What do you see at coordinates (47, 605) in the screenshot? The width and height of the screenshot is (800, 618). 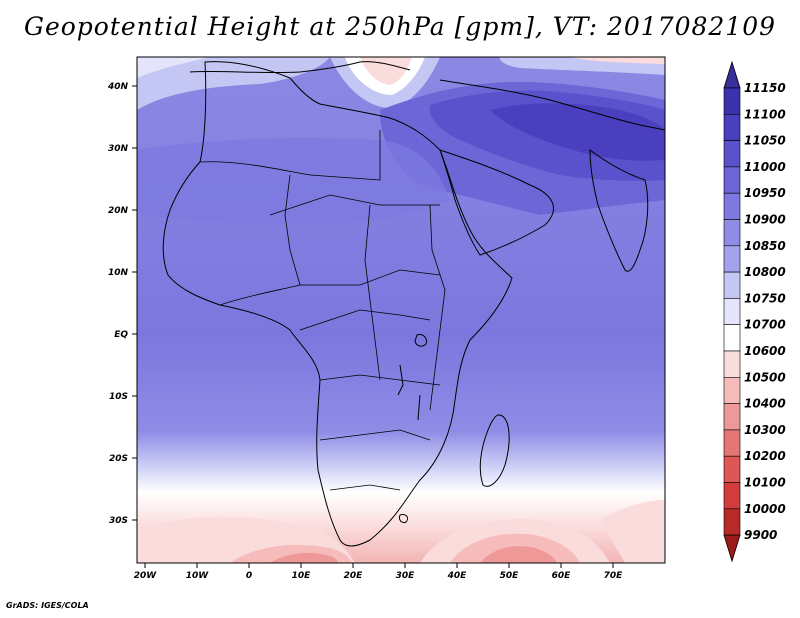 I see `footer-credit: GrADS: IGES/COLA` at bounding box center [47, 605].